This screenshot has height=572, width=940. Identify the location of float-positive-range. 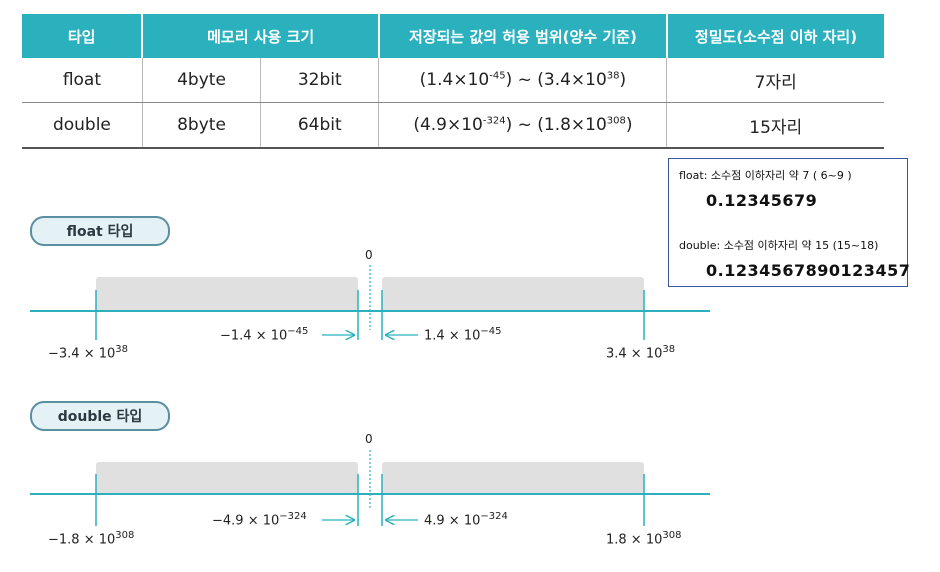
(513, 294).